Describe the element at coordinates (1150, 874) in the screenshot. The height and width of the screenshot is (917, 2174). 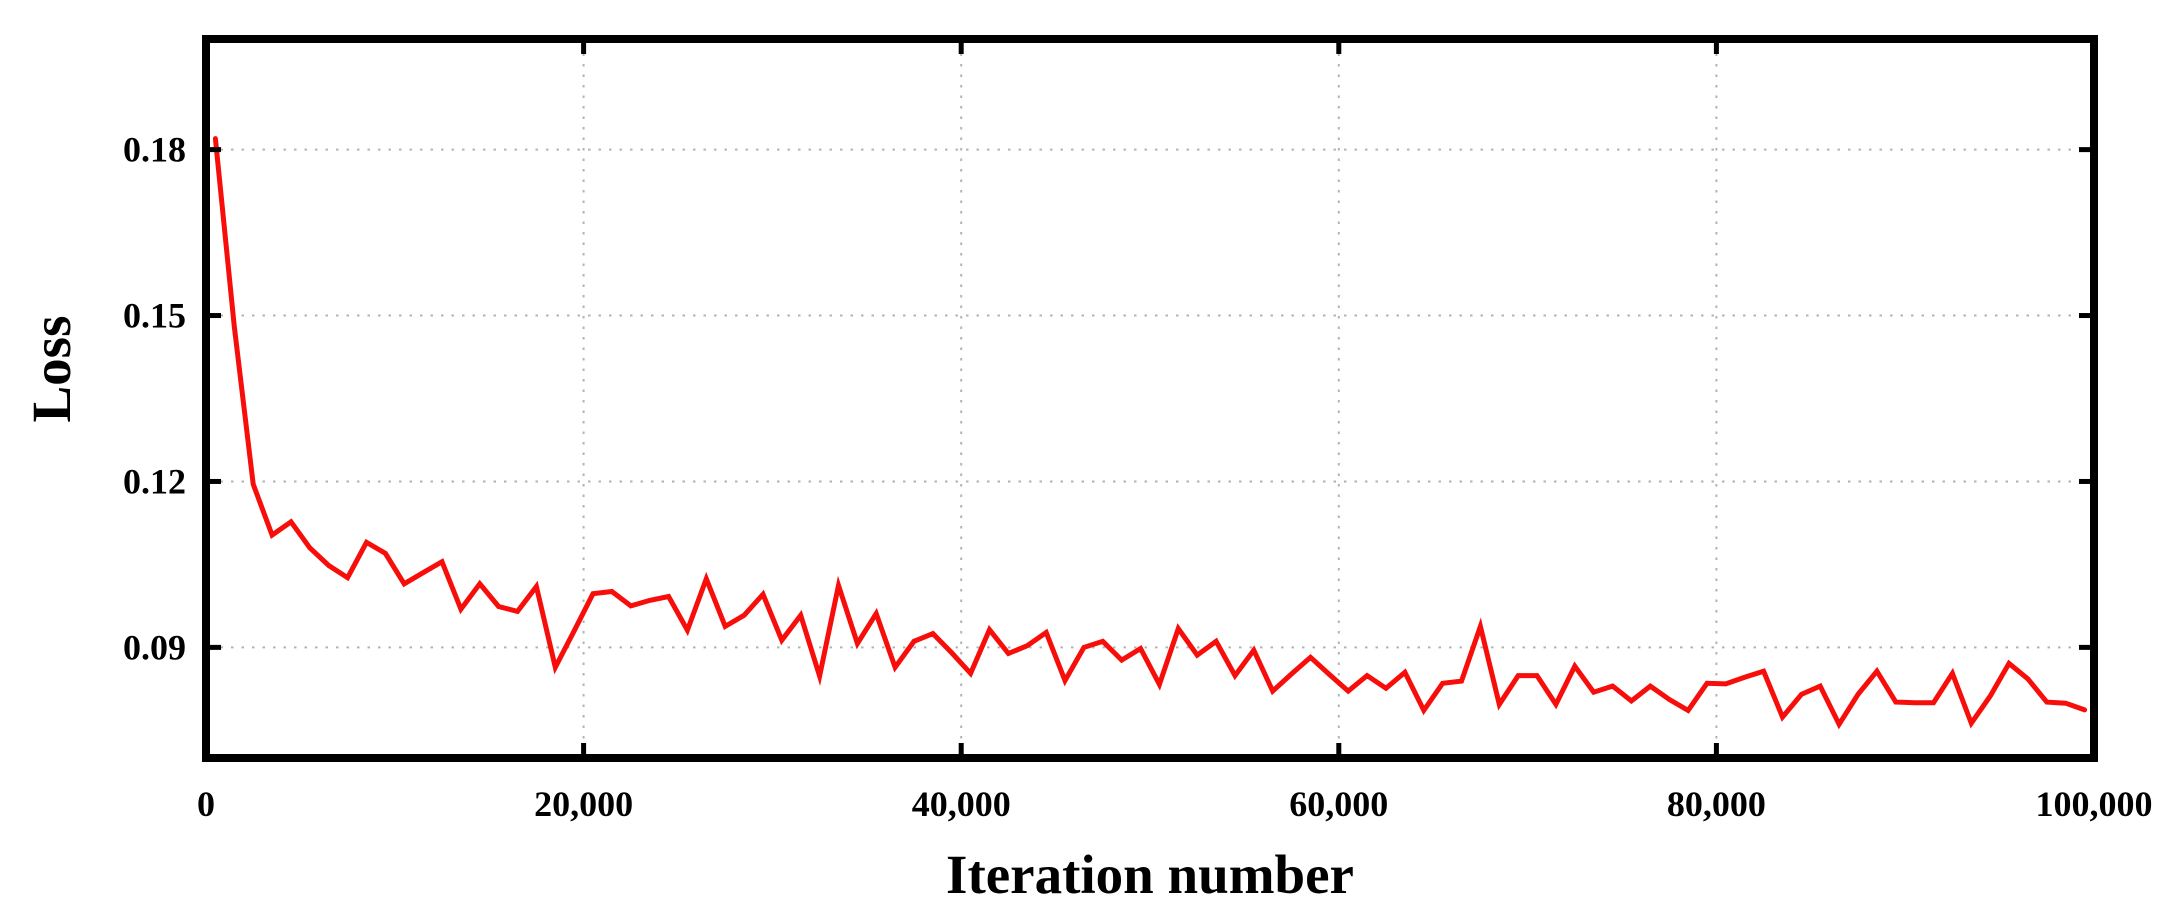
I see `x-axis-title: Iteration number` at that location.